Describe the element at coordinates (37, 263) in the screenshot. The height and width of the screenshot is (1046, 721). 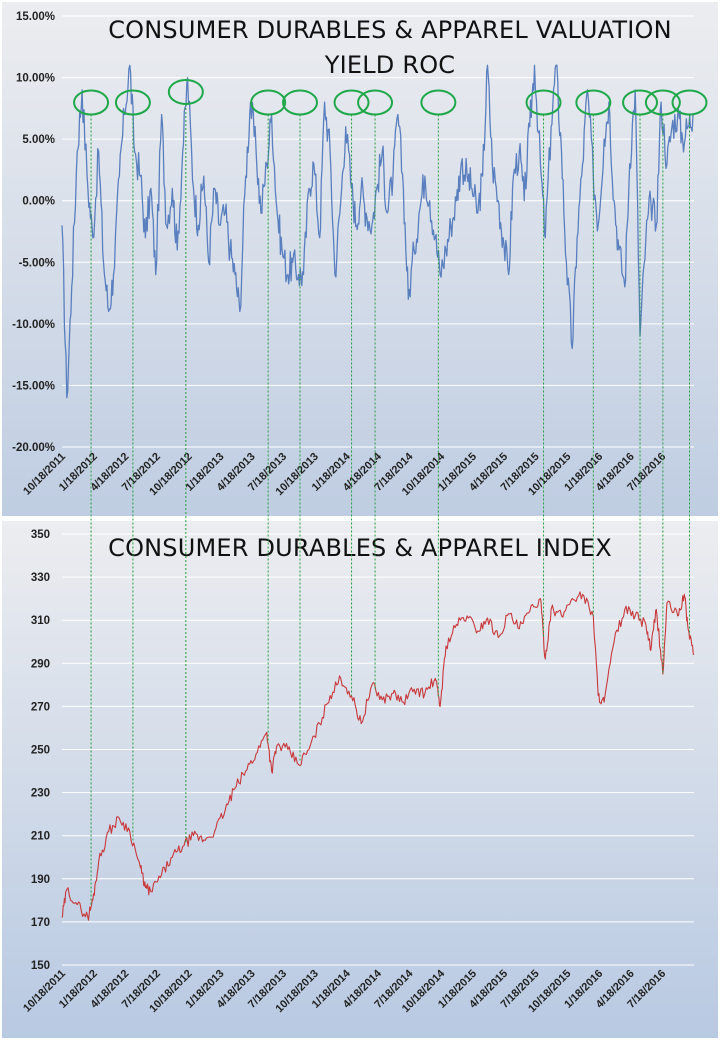
I see `yield-y-tick-label: -5.00%` at that location.